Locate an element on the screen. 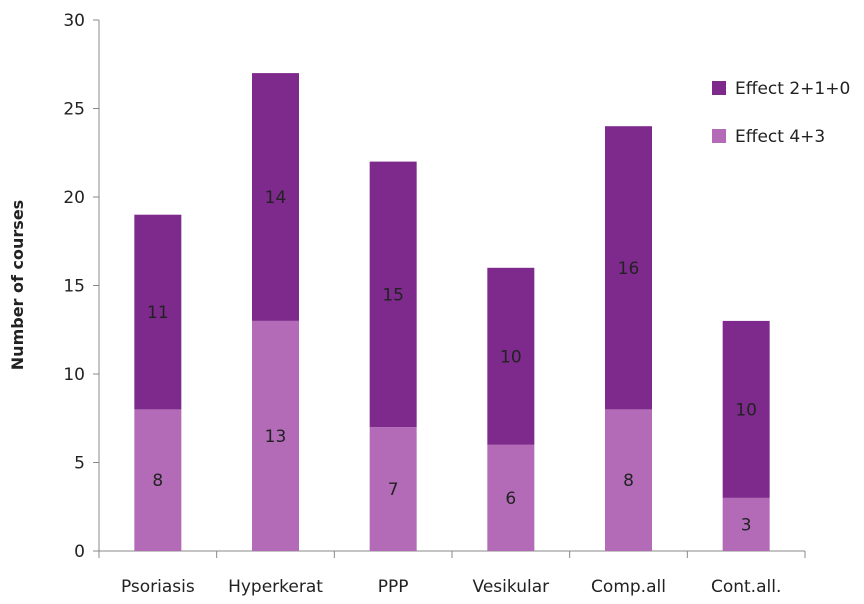 This screenshot has width=864, height=604. data-label: 3 is located at coordinates (746, 525).